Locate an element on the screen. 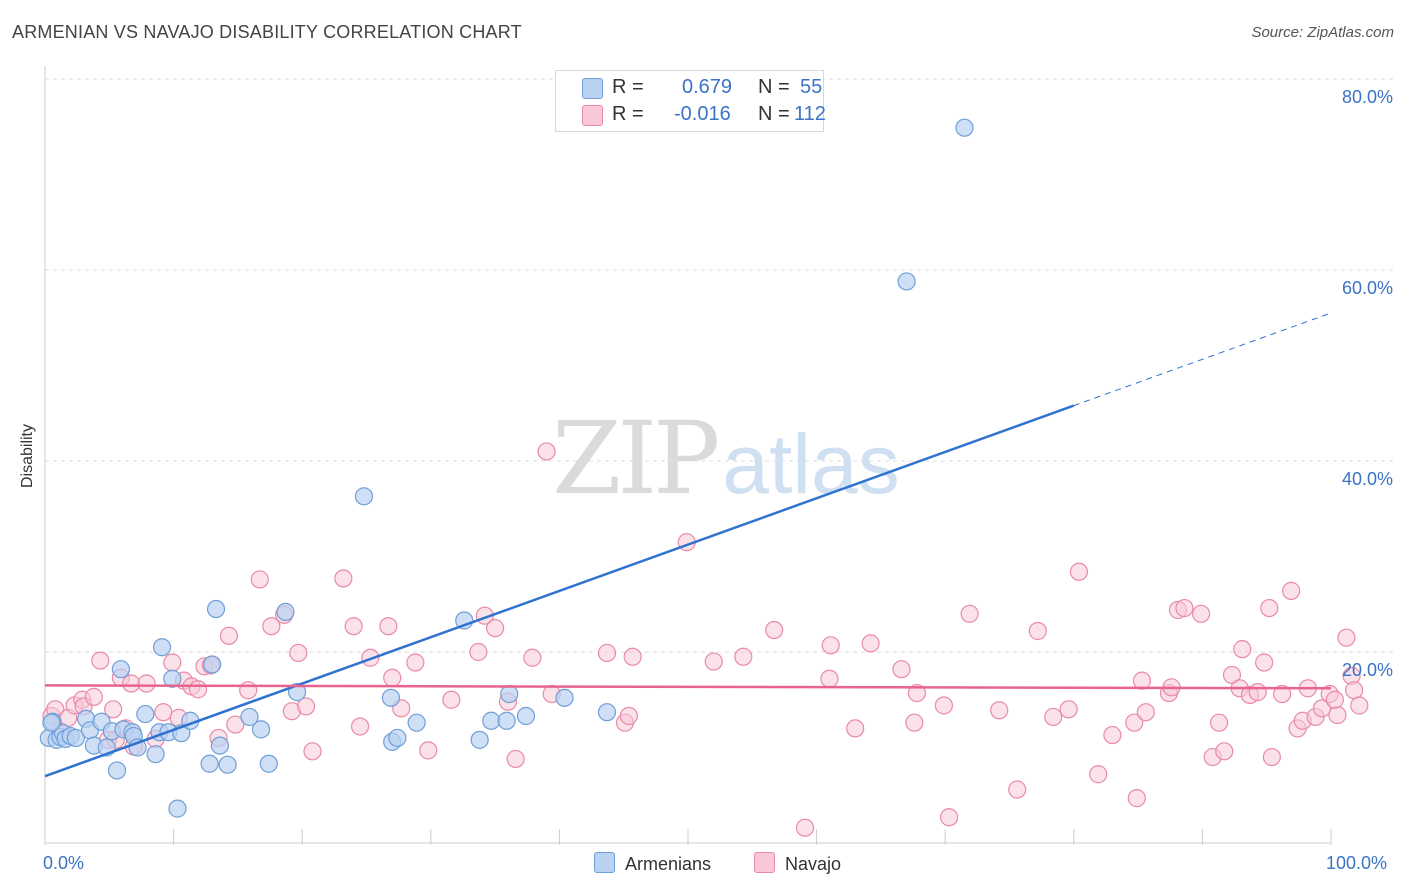 Image resolution: width=1406 pixels, height=892 pixels. watermark-atlas: atlas is located at coordinates (811, 464).